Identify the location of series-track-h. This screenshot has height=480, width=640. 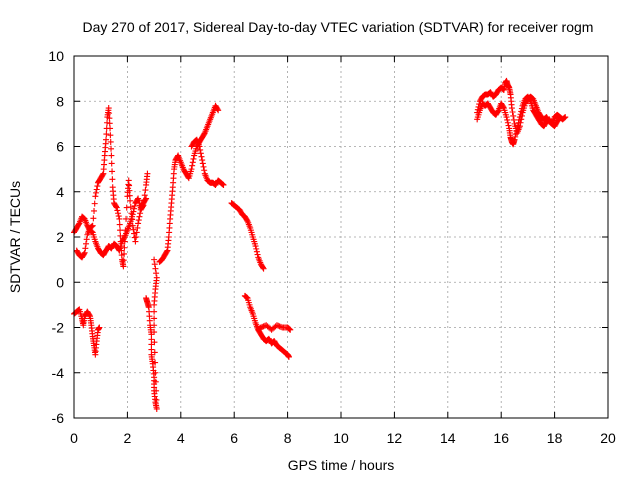
(267, 312).